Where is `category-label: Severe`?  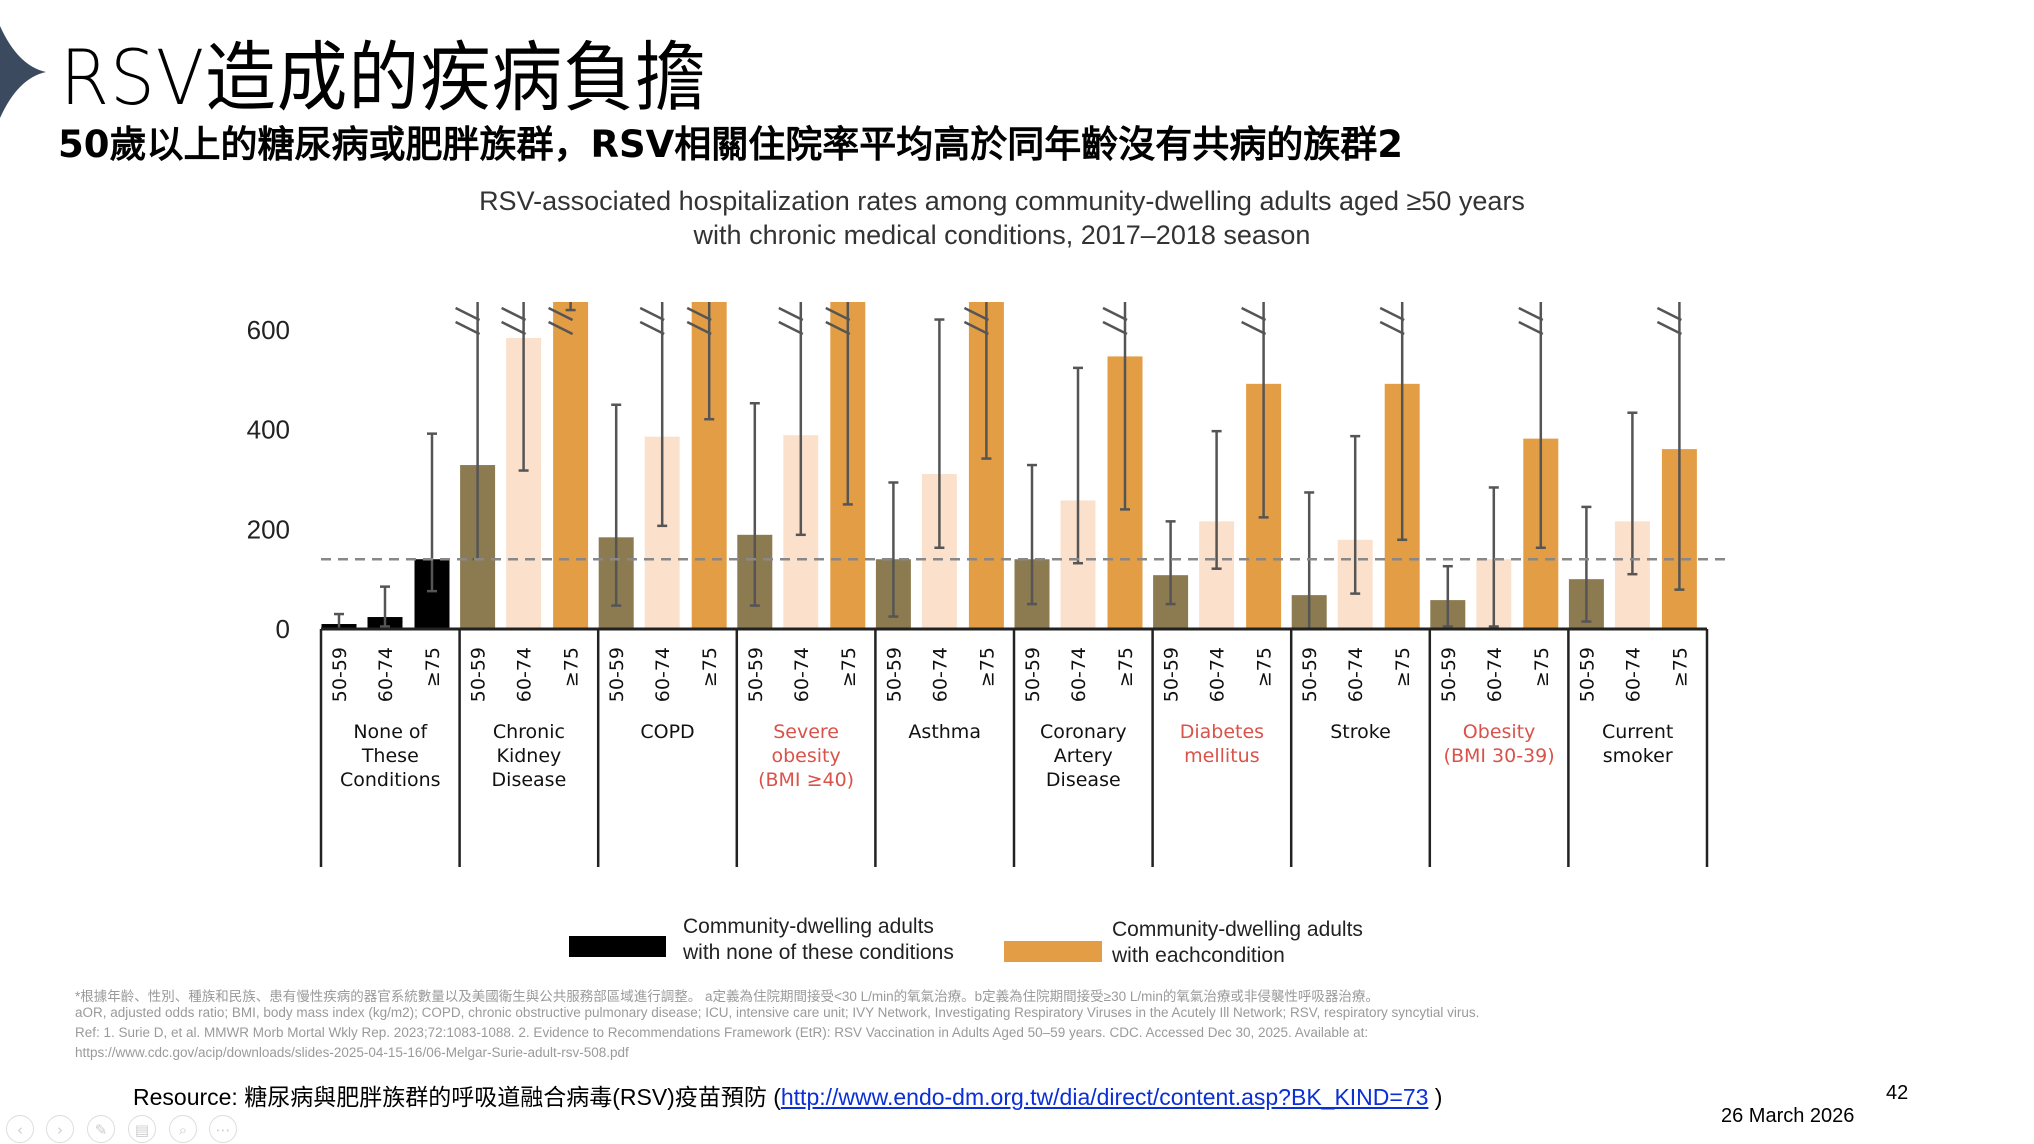
category-label: Severe is located at coordinates (806, 732).